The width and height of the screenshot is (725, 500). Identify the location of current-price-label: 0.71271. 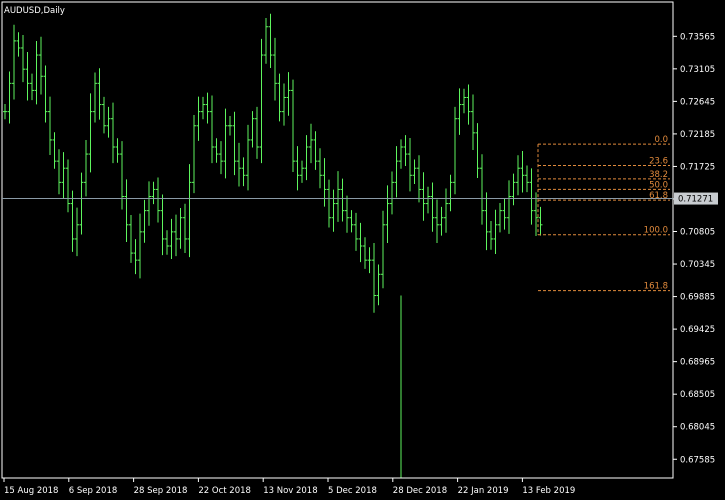
(695, 200).